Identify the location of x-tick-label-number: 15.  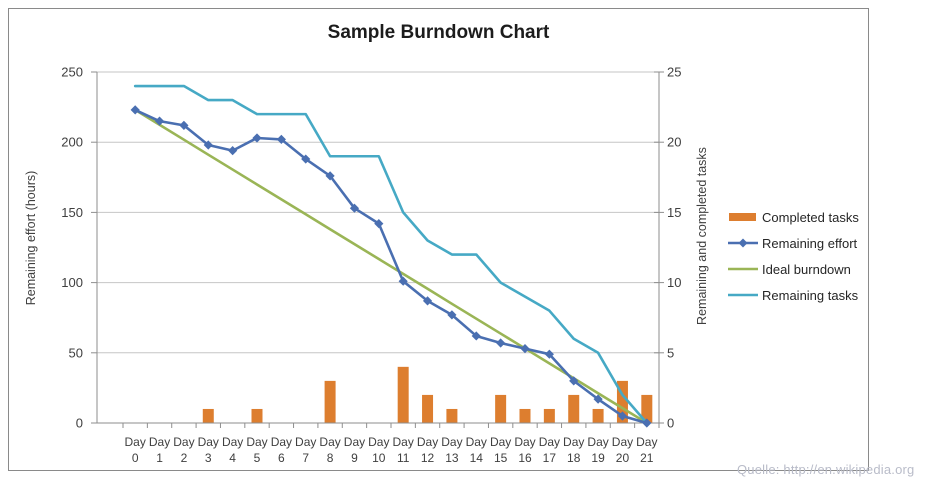
(501, 458).